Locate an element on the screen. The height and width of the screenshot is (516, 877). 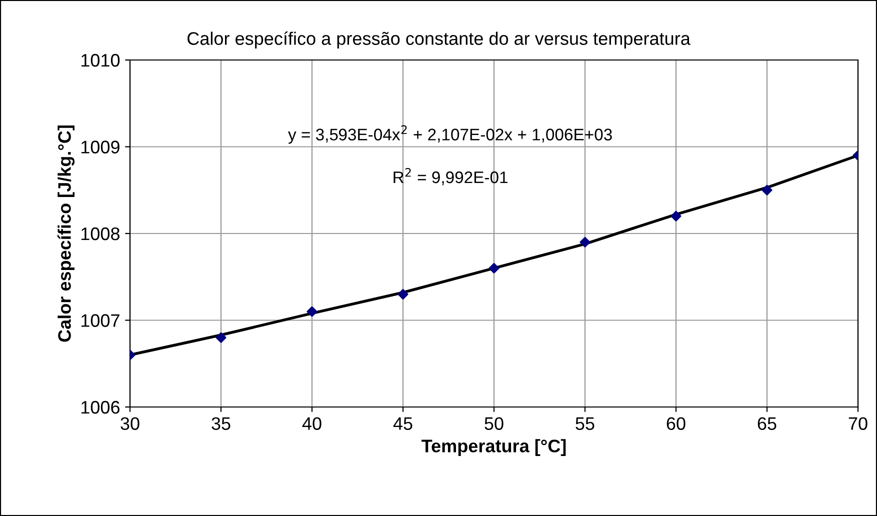
y-axis-title: Calor específico [J/kg.°C] is located at coordinates (66, 234).